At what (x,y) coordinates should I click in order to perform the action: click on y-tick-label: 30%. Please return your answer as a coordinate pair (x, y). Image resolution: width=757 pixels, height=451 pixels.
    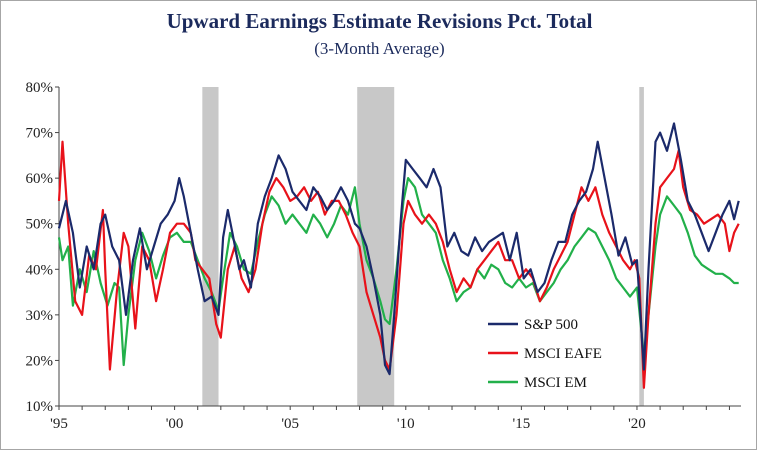
    Looking at the image, I should click on (40, 316).